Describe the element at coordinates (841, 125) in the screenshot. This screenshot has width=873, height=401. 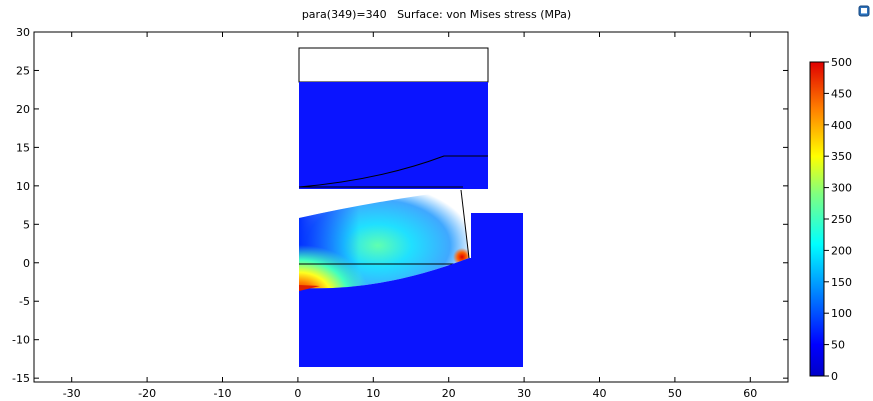
I see `colorbar-tick-label: 400` at that location.